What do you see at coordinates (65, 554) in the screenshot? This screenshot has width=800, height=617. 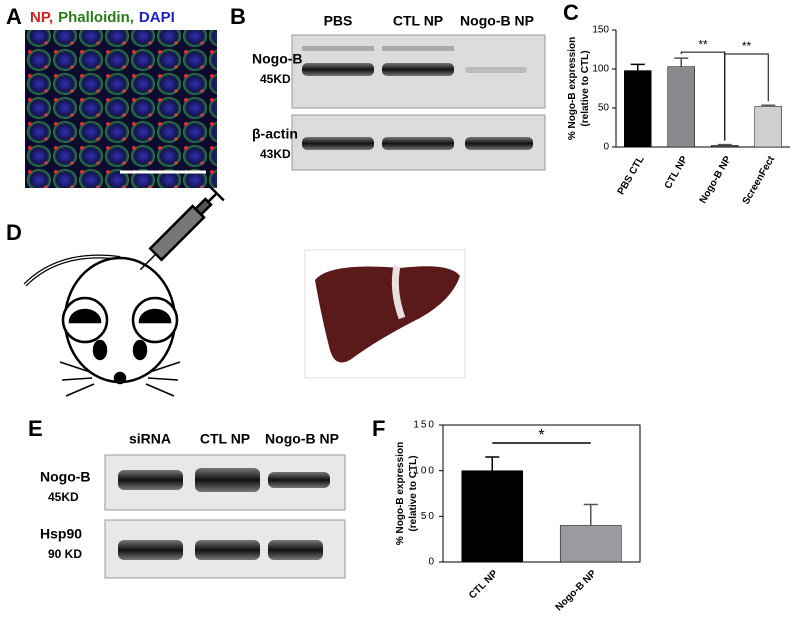 I see `size-label: 90 KD` at bounding box center [65, 554].